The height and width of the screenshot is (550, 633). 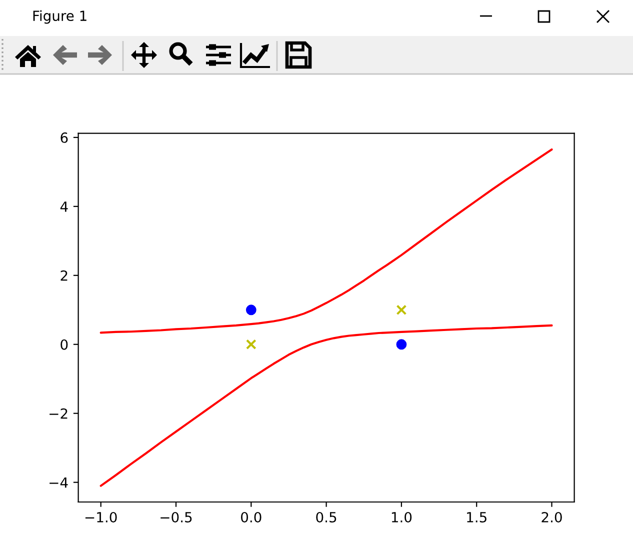 What do you see at coordinates (251, 517) in the screenshot?
I see `x-tick-label: 0.0` at bounding box center [251, 517].